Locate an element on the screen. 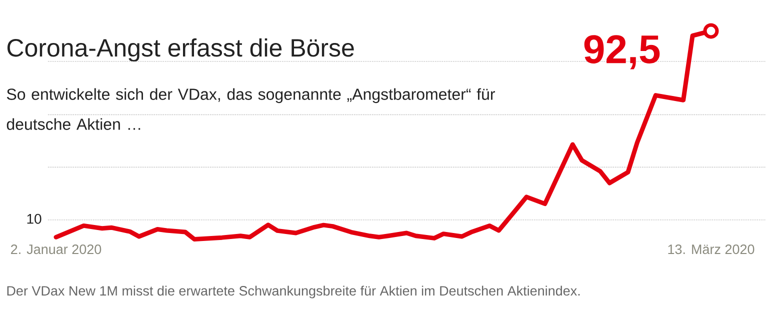  annotation: 92,5 is located at coordinates (622, 52).